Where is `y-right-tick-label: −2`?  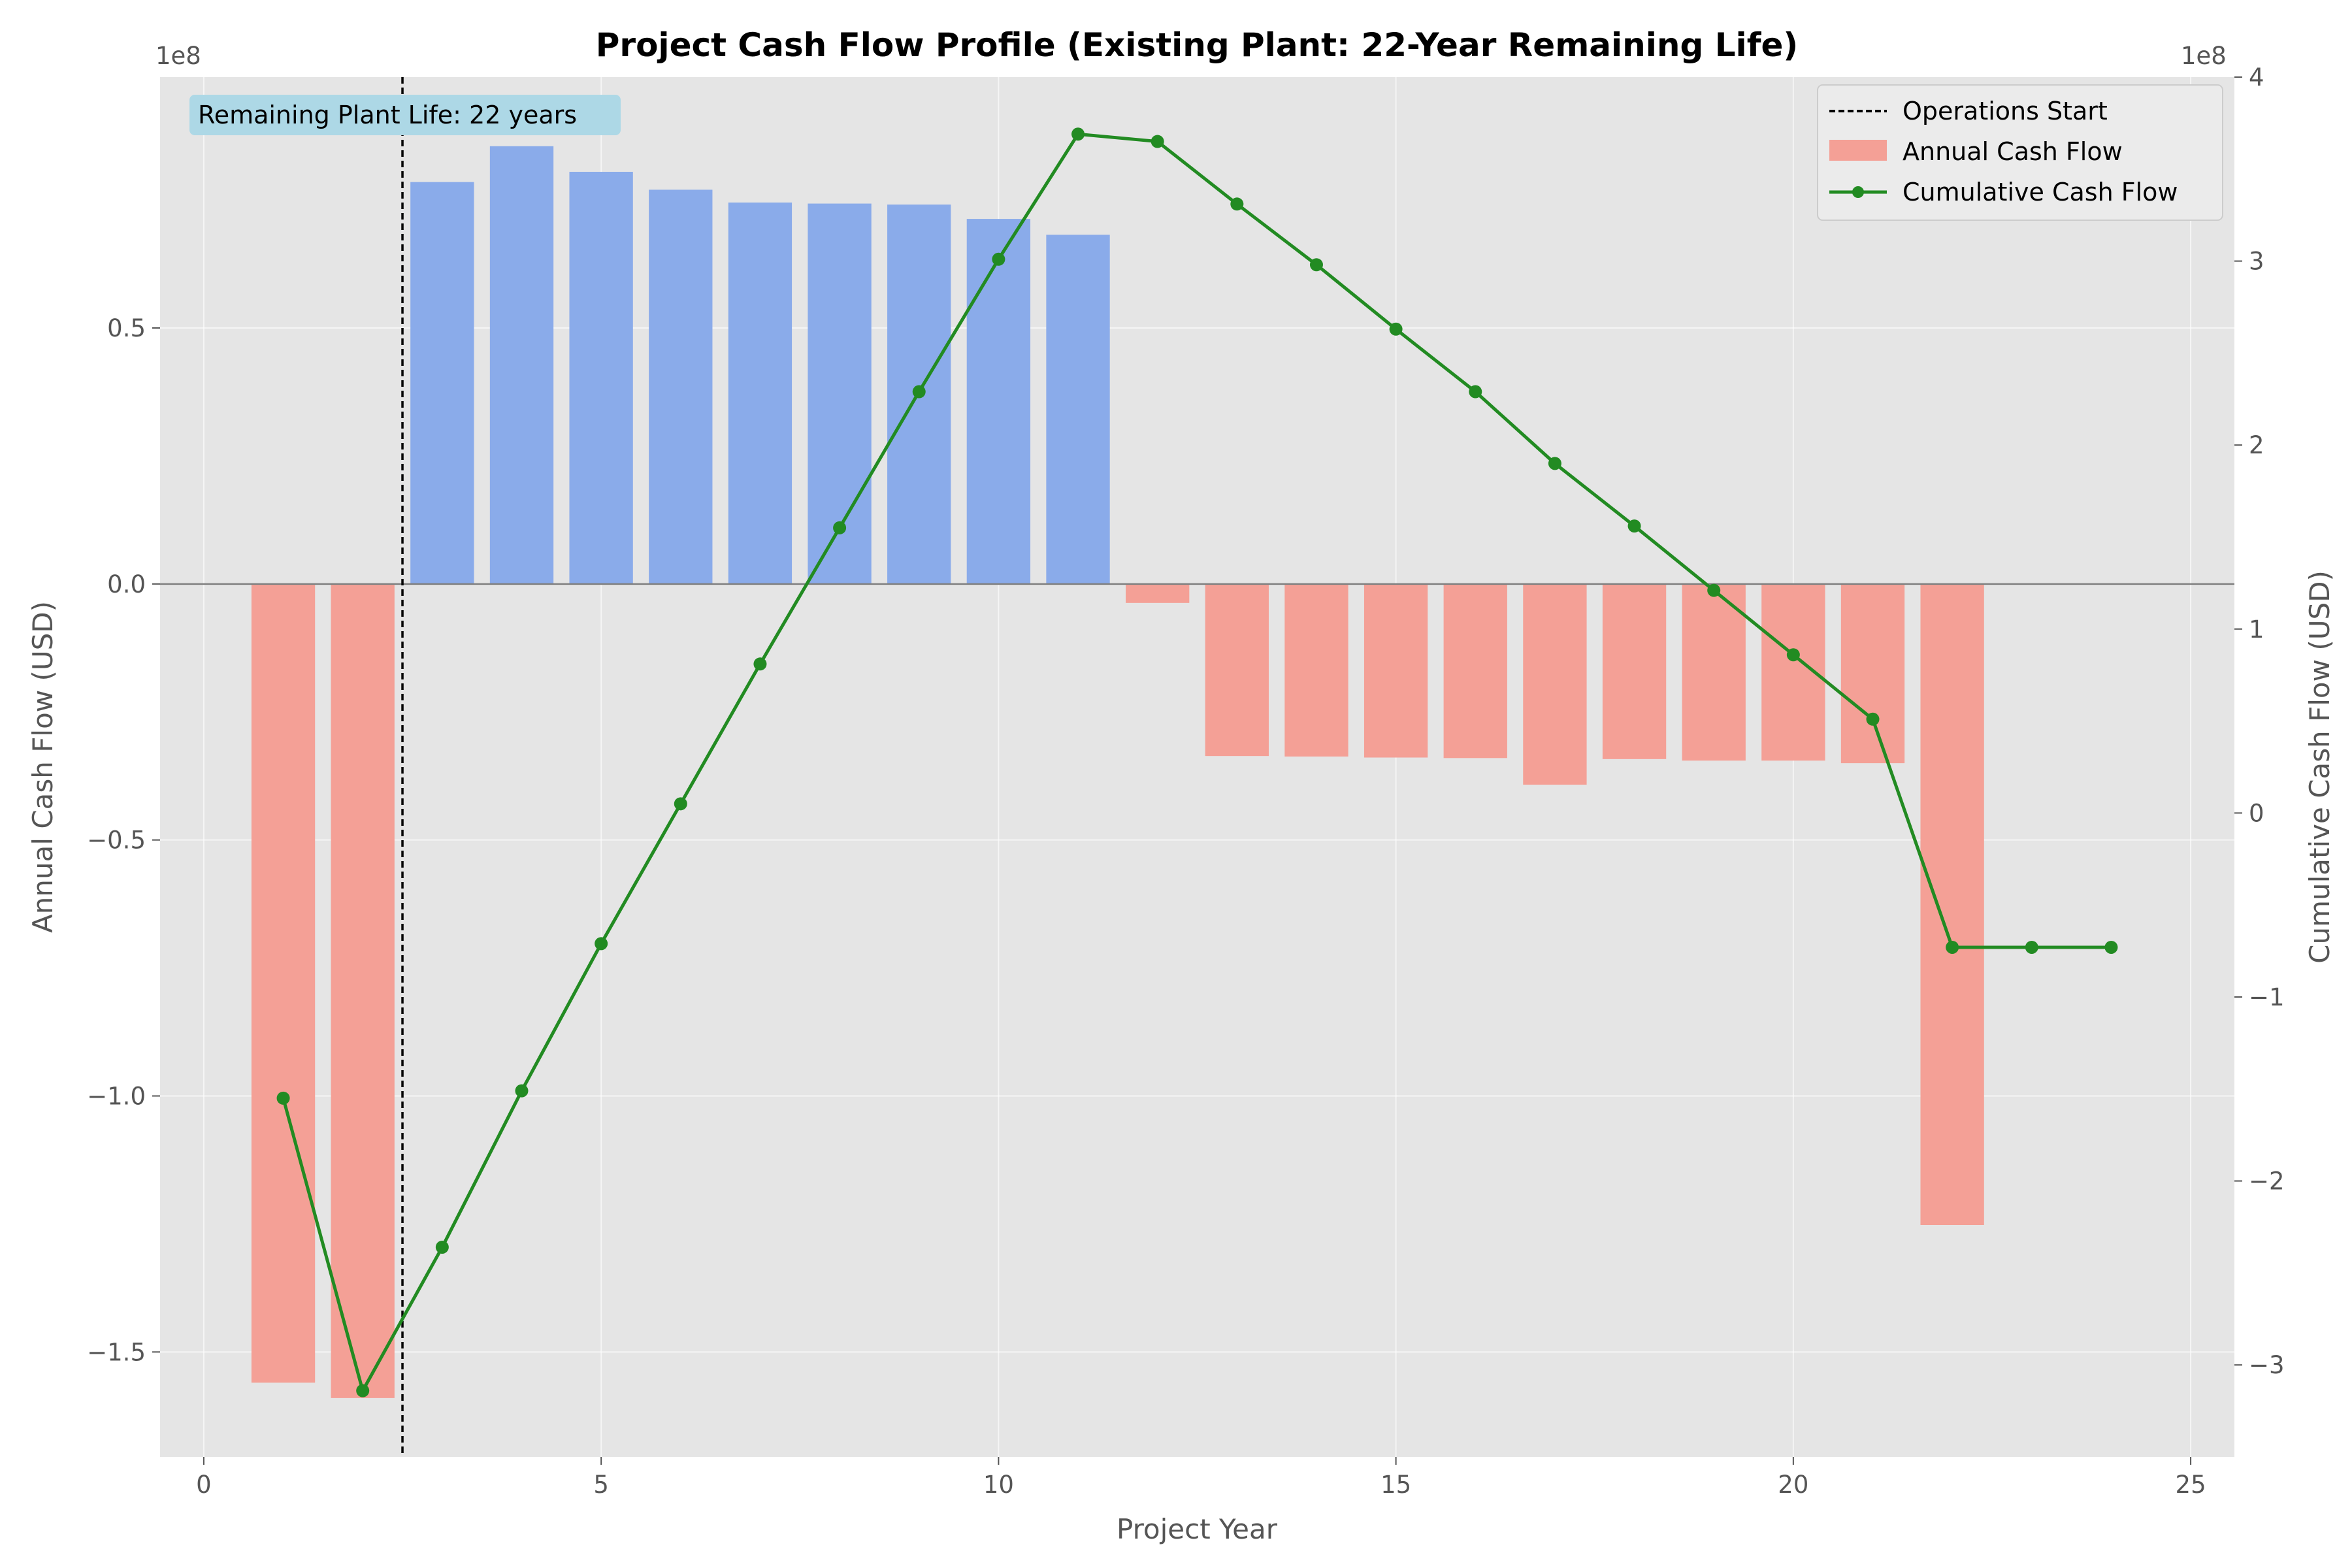
y-right-tick-label: −2 is located at coordinates (2267, 1182).